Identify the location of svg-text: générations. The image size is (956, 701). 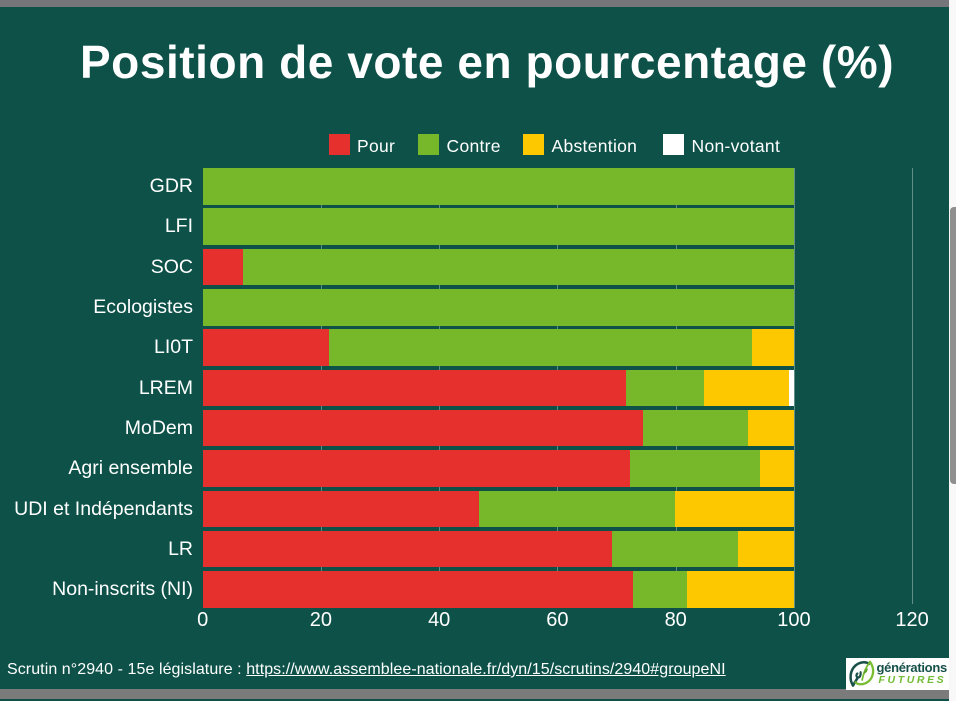
(912, 667).